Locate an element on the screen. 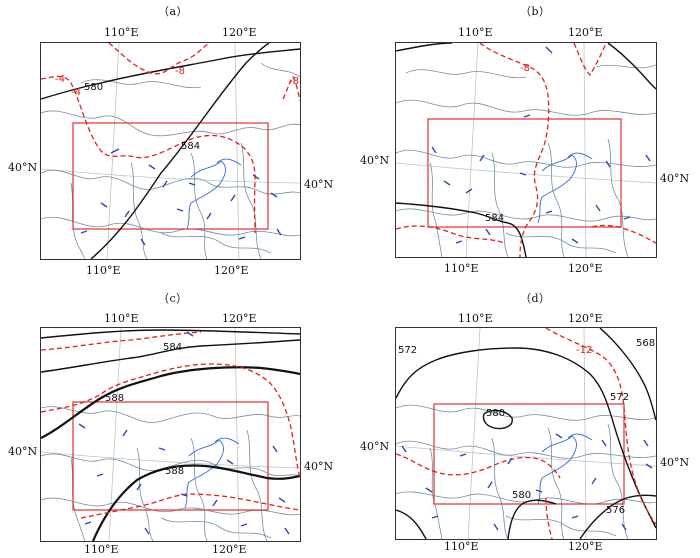 This screenshot has height=558, width=700. panel-a-temp-contours is located at coordinates (170, 138).